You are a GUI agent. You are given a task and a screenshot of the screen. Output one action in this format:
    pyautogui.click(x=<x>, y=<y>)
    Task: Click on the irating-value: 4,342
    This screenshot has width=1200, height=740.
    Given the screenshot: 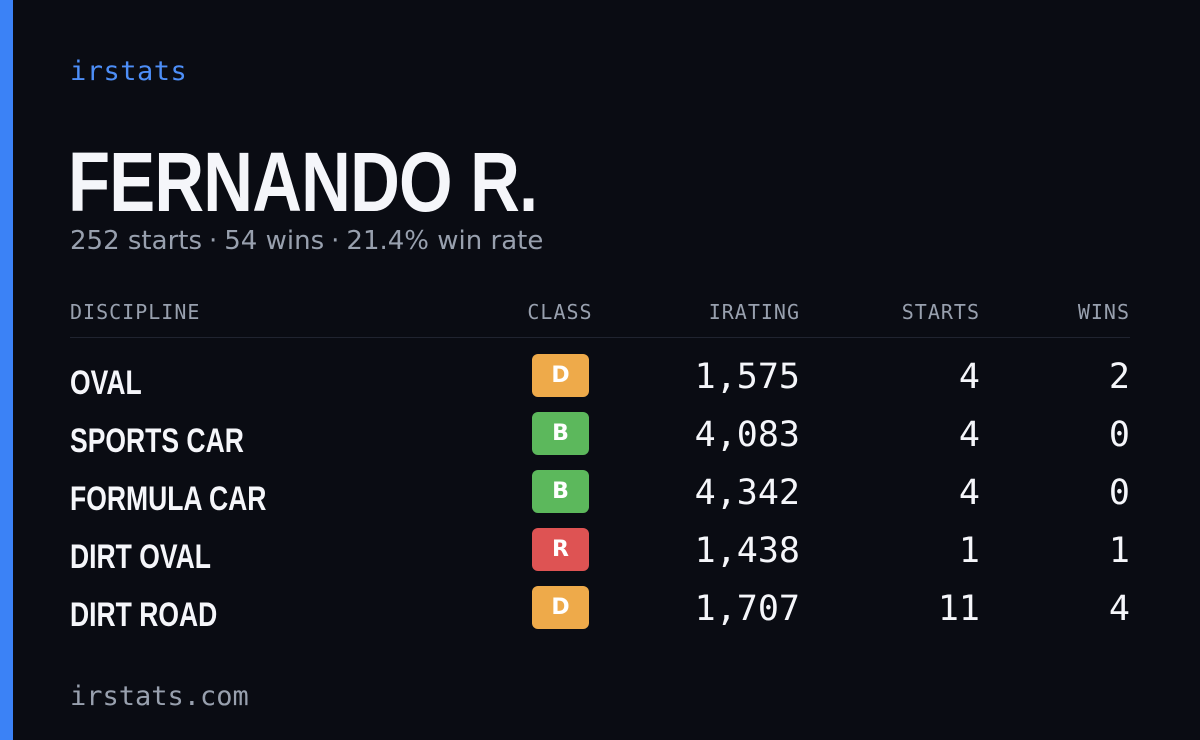 What is the action you would take?
    pyautogui.click(x=747, y=493)
    